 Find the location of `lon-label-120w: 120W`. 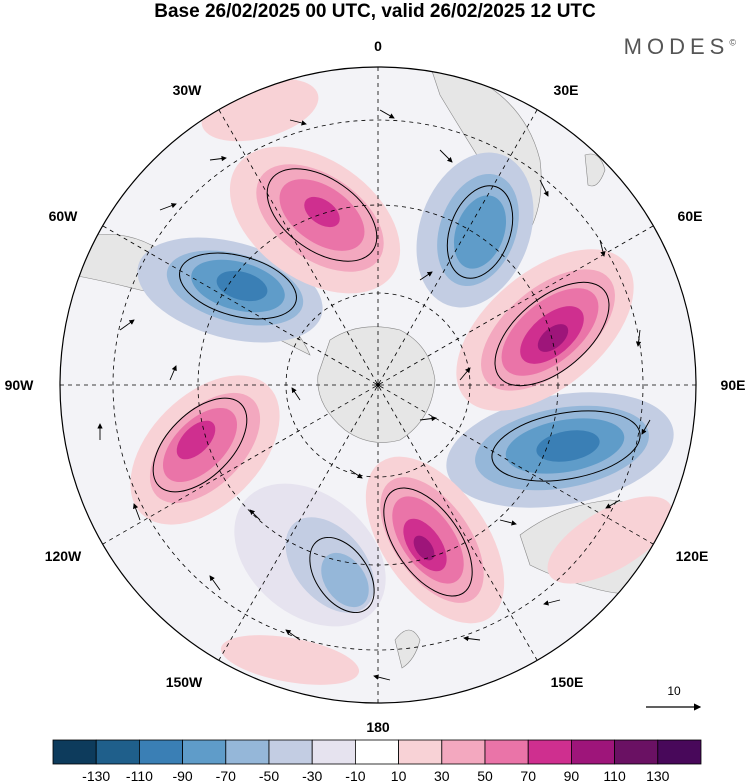

lon-label-120w: 120W is located at coordinates (63, 556).